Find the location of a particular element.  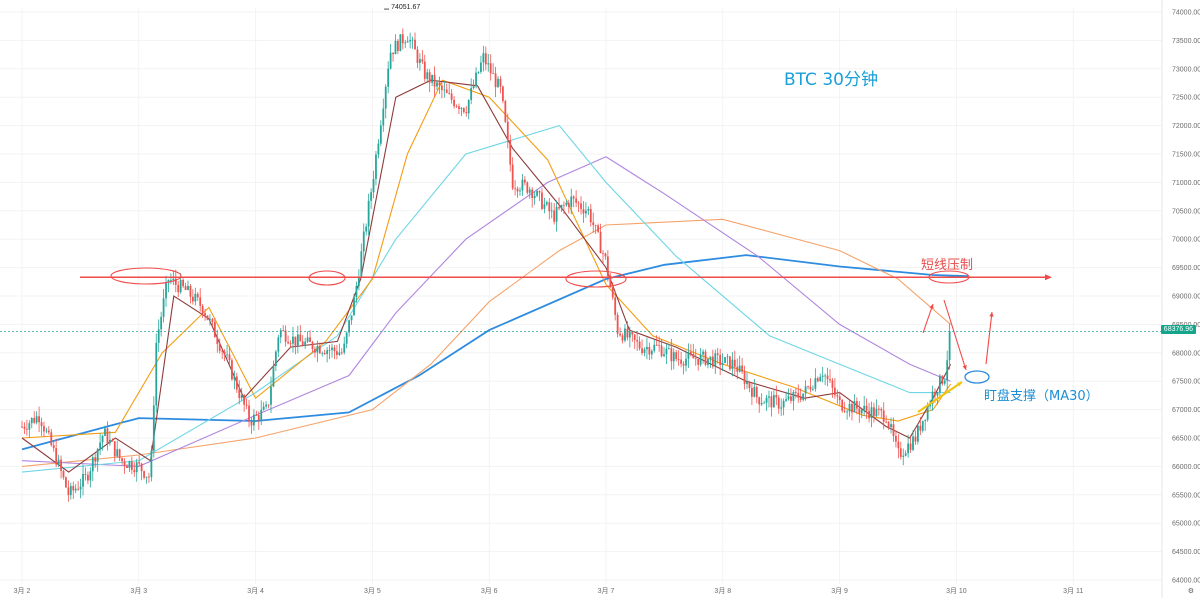

y-tick-label: 69000.00 is located at coordinates (1186, 297).